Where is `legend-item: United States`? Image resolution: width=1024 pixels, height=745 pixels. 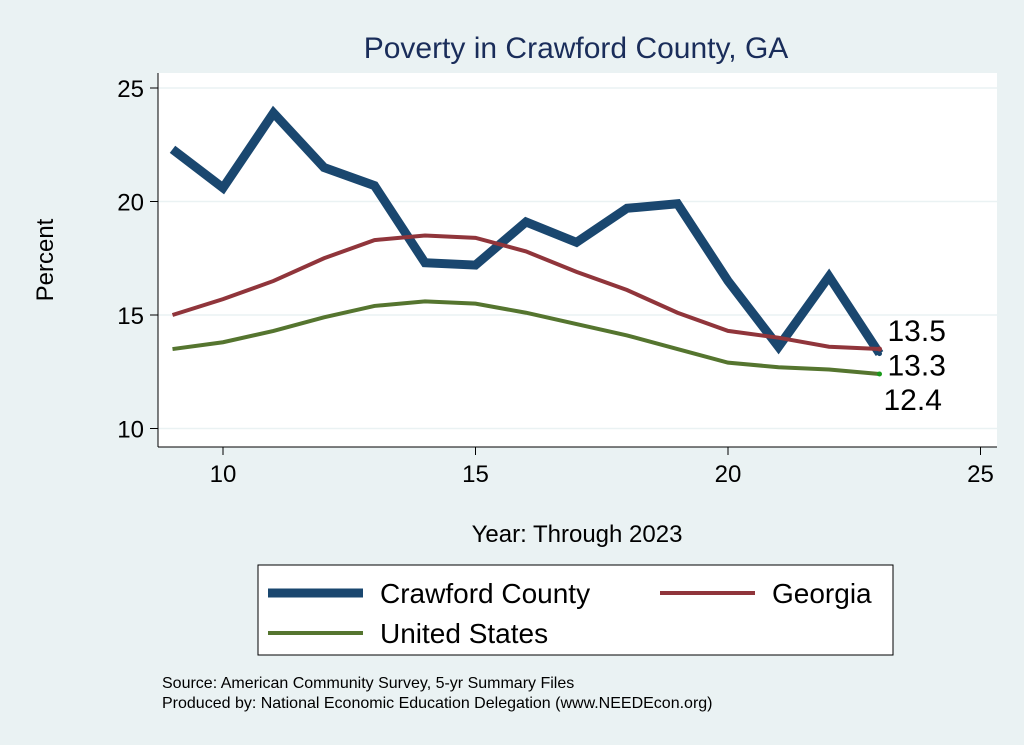
legend-item: United States is located at coordinates (408, 633).